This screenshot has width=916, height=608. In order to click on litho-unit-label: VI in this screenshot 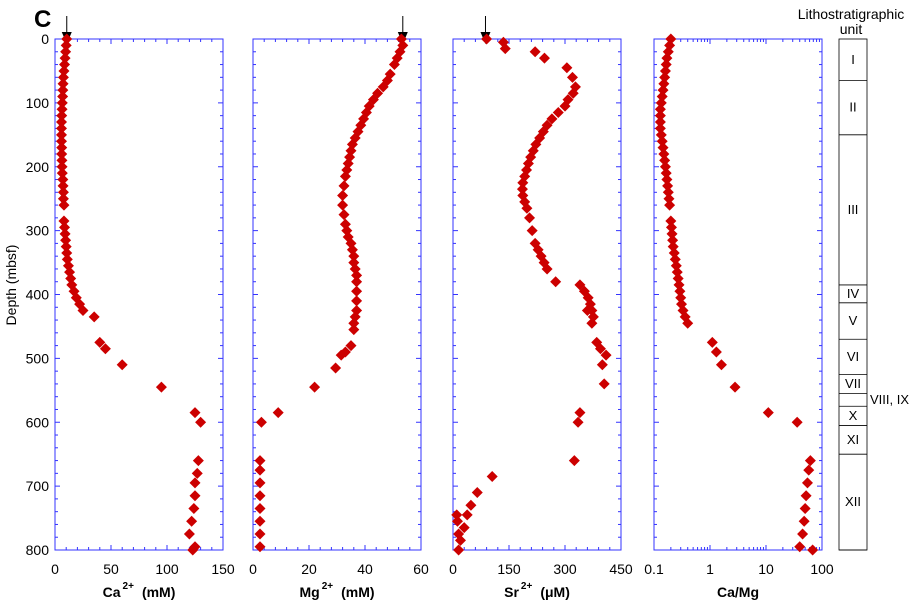, I will do `click(853, 356)`.